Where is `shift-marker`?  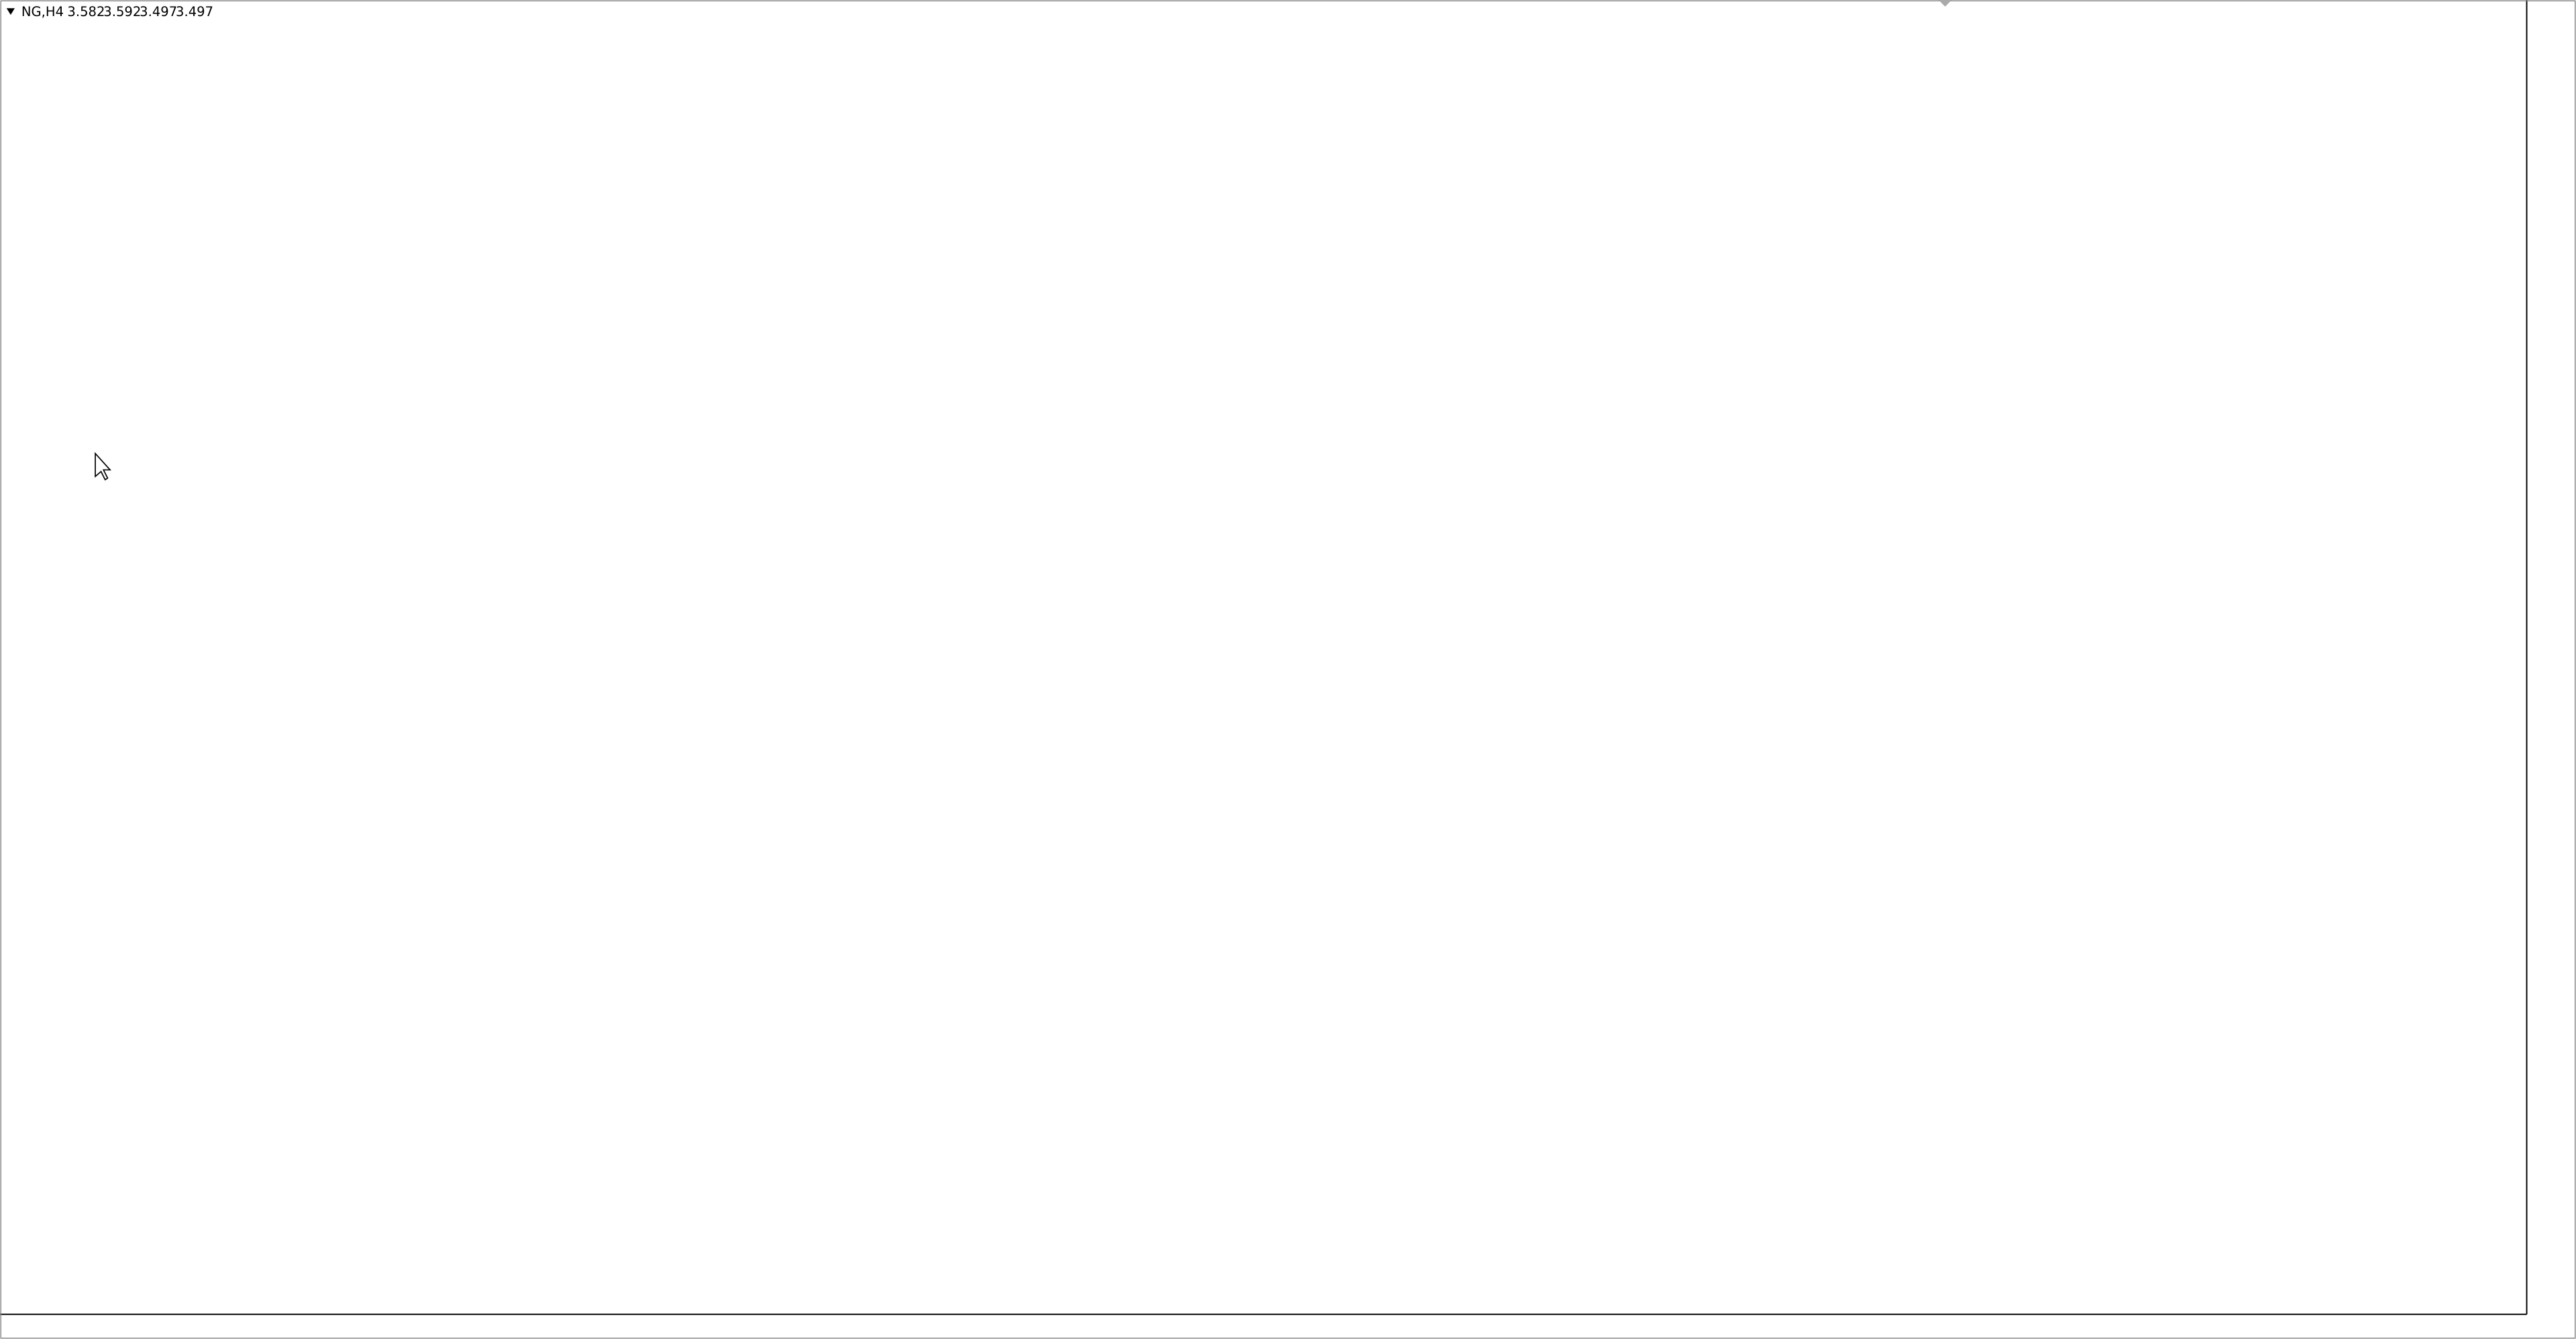 shift-marker is located at coordinates (1945, 3).